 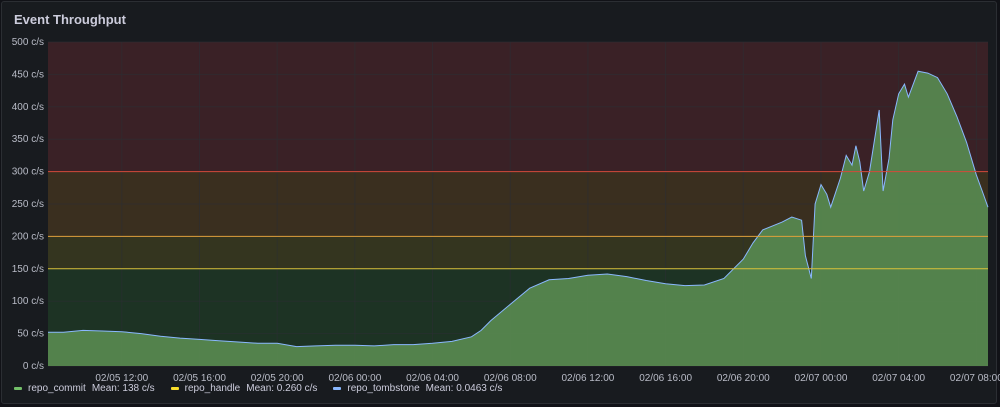 I want to click on y-tick-label: 350 c/s, so click(x=28, y=139).